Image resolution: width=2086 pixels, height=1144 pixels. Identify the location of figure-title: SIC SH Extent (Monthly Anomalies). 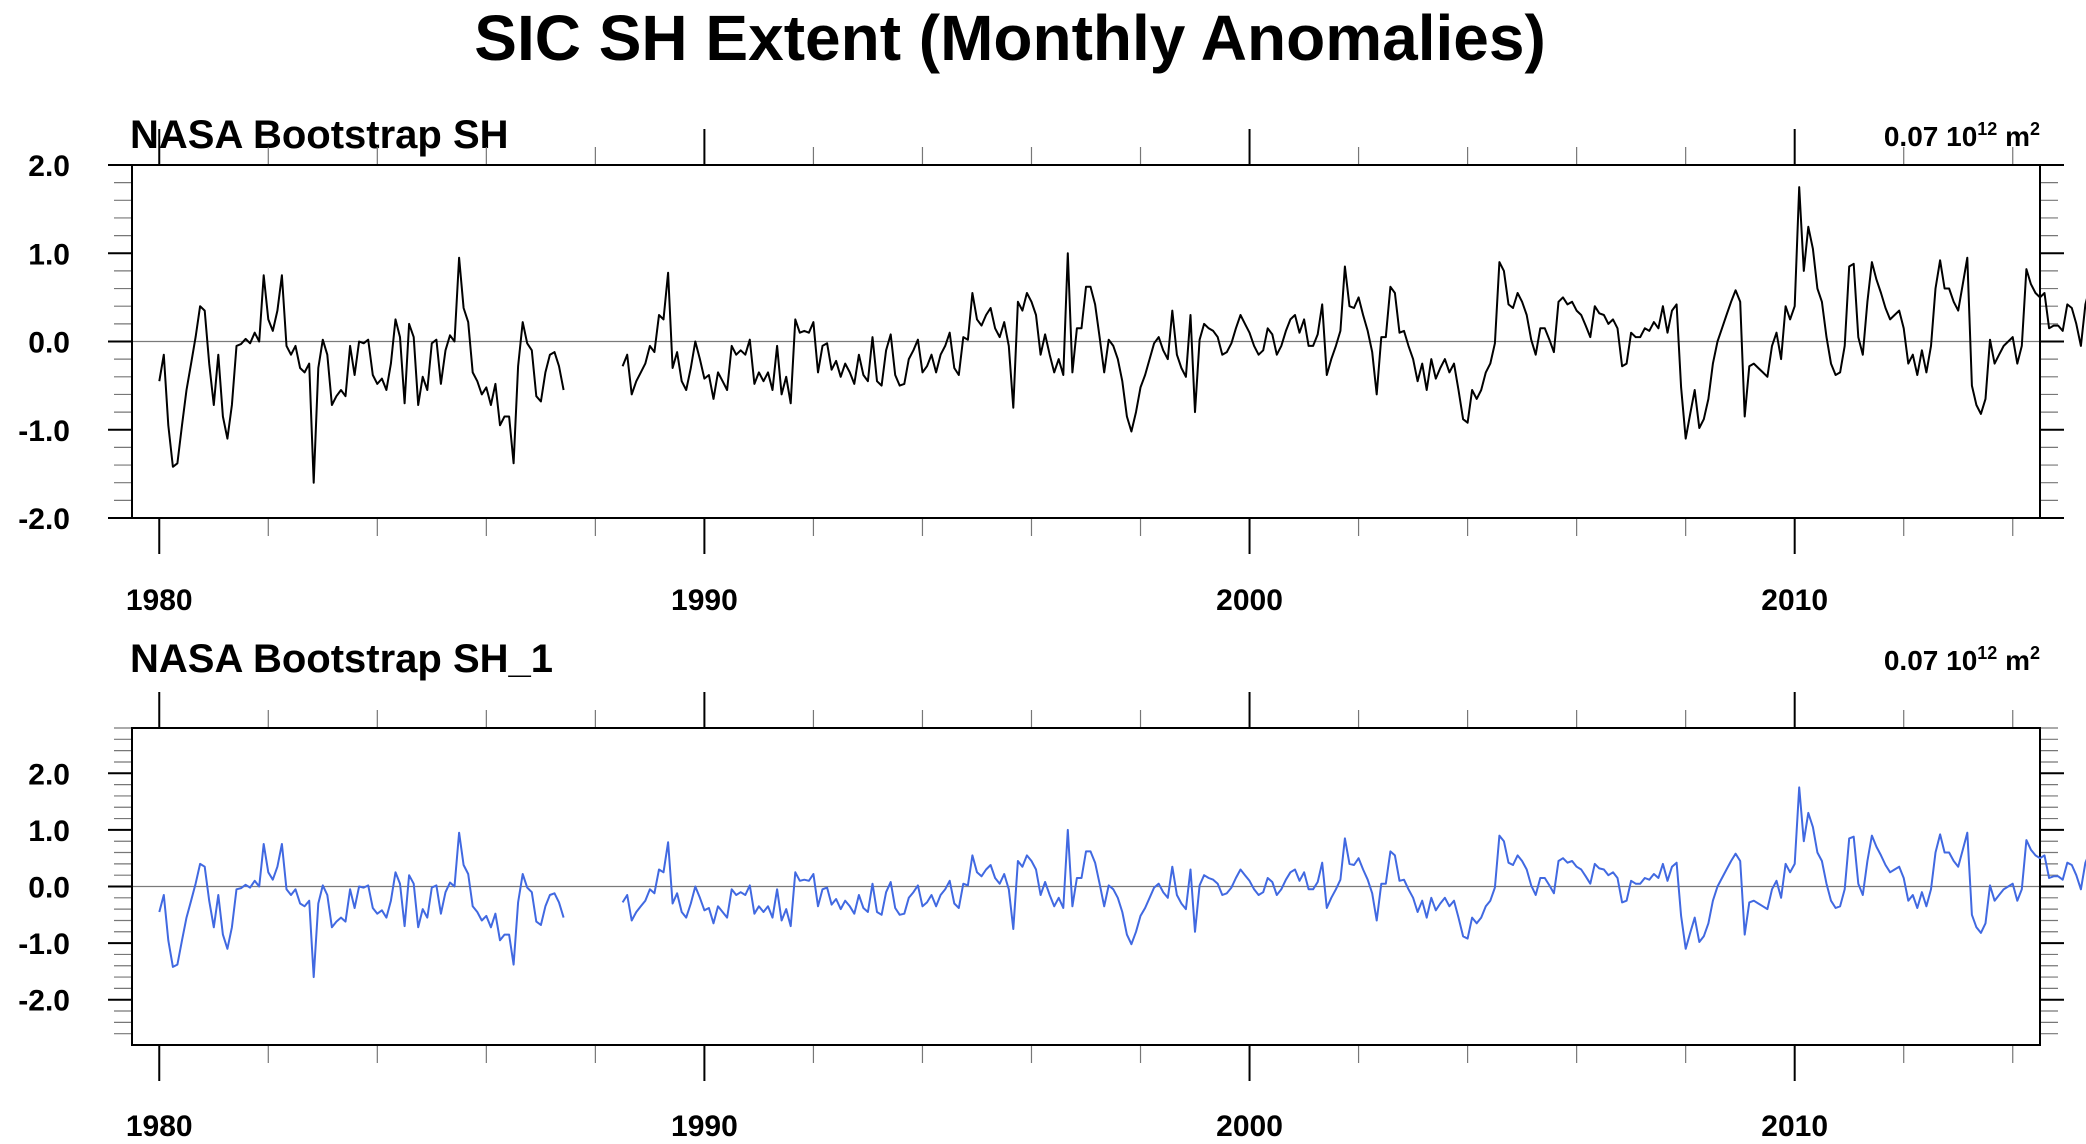
(1010, 38).